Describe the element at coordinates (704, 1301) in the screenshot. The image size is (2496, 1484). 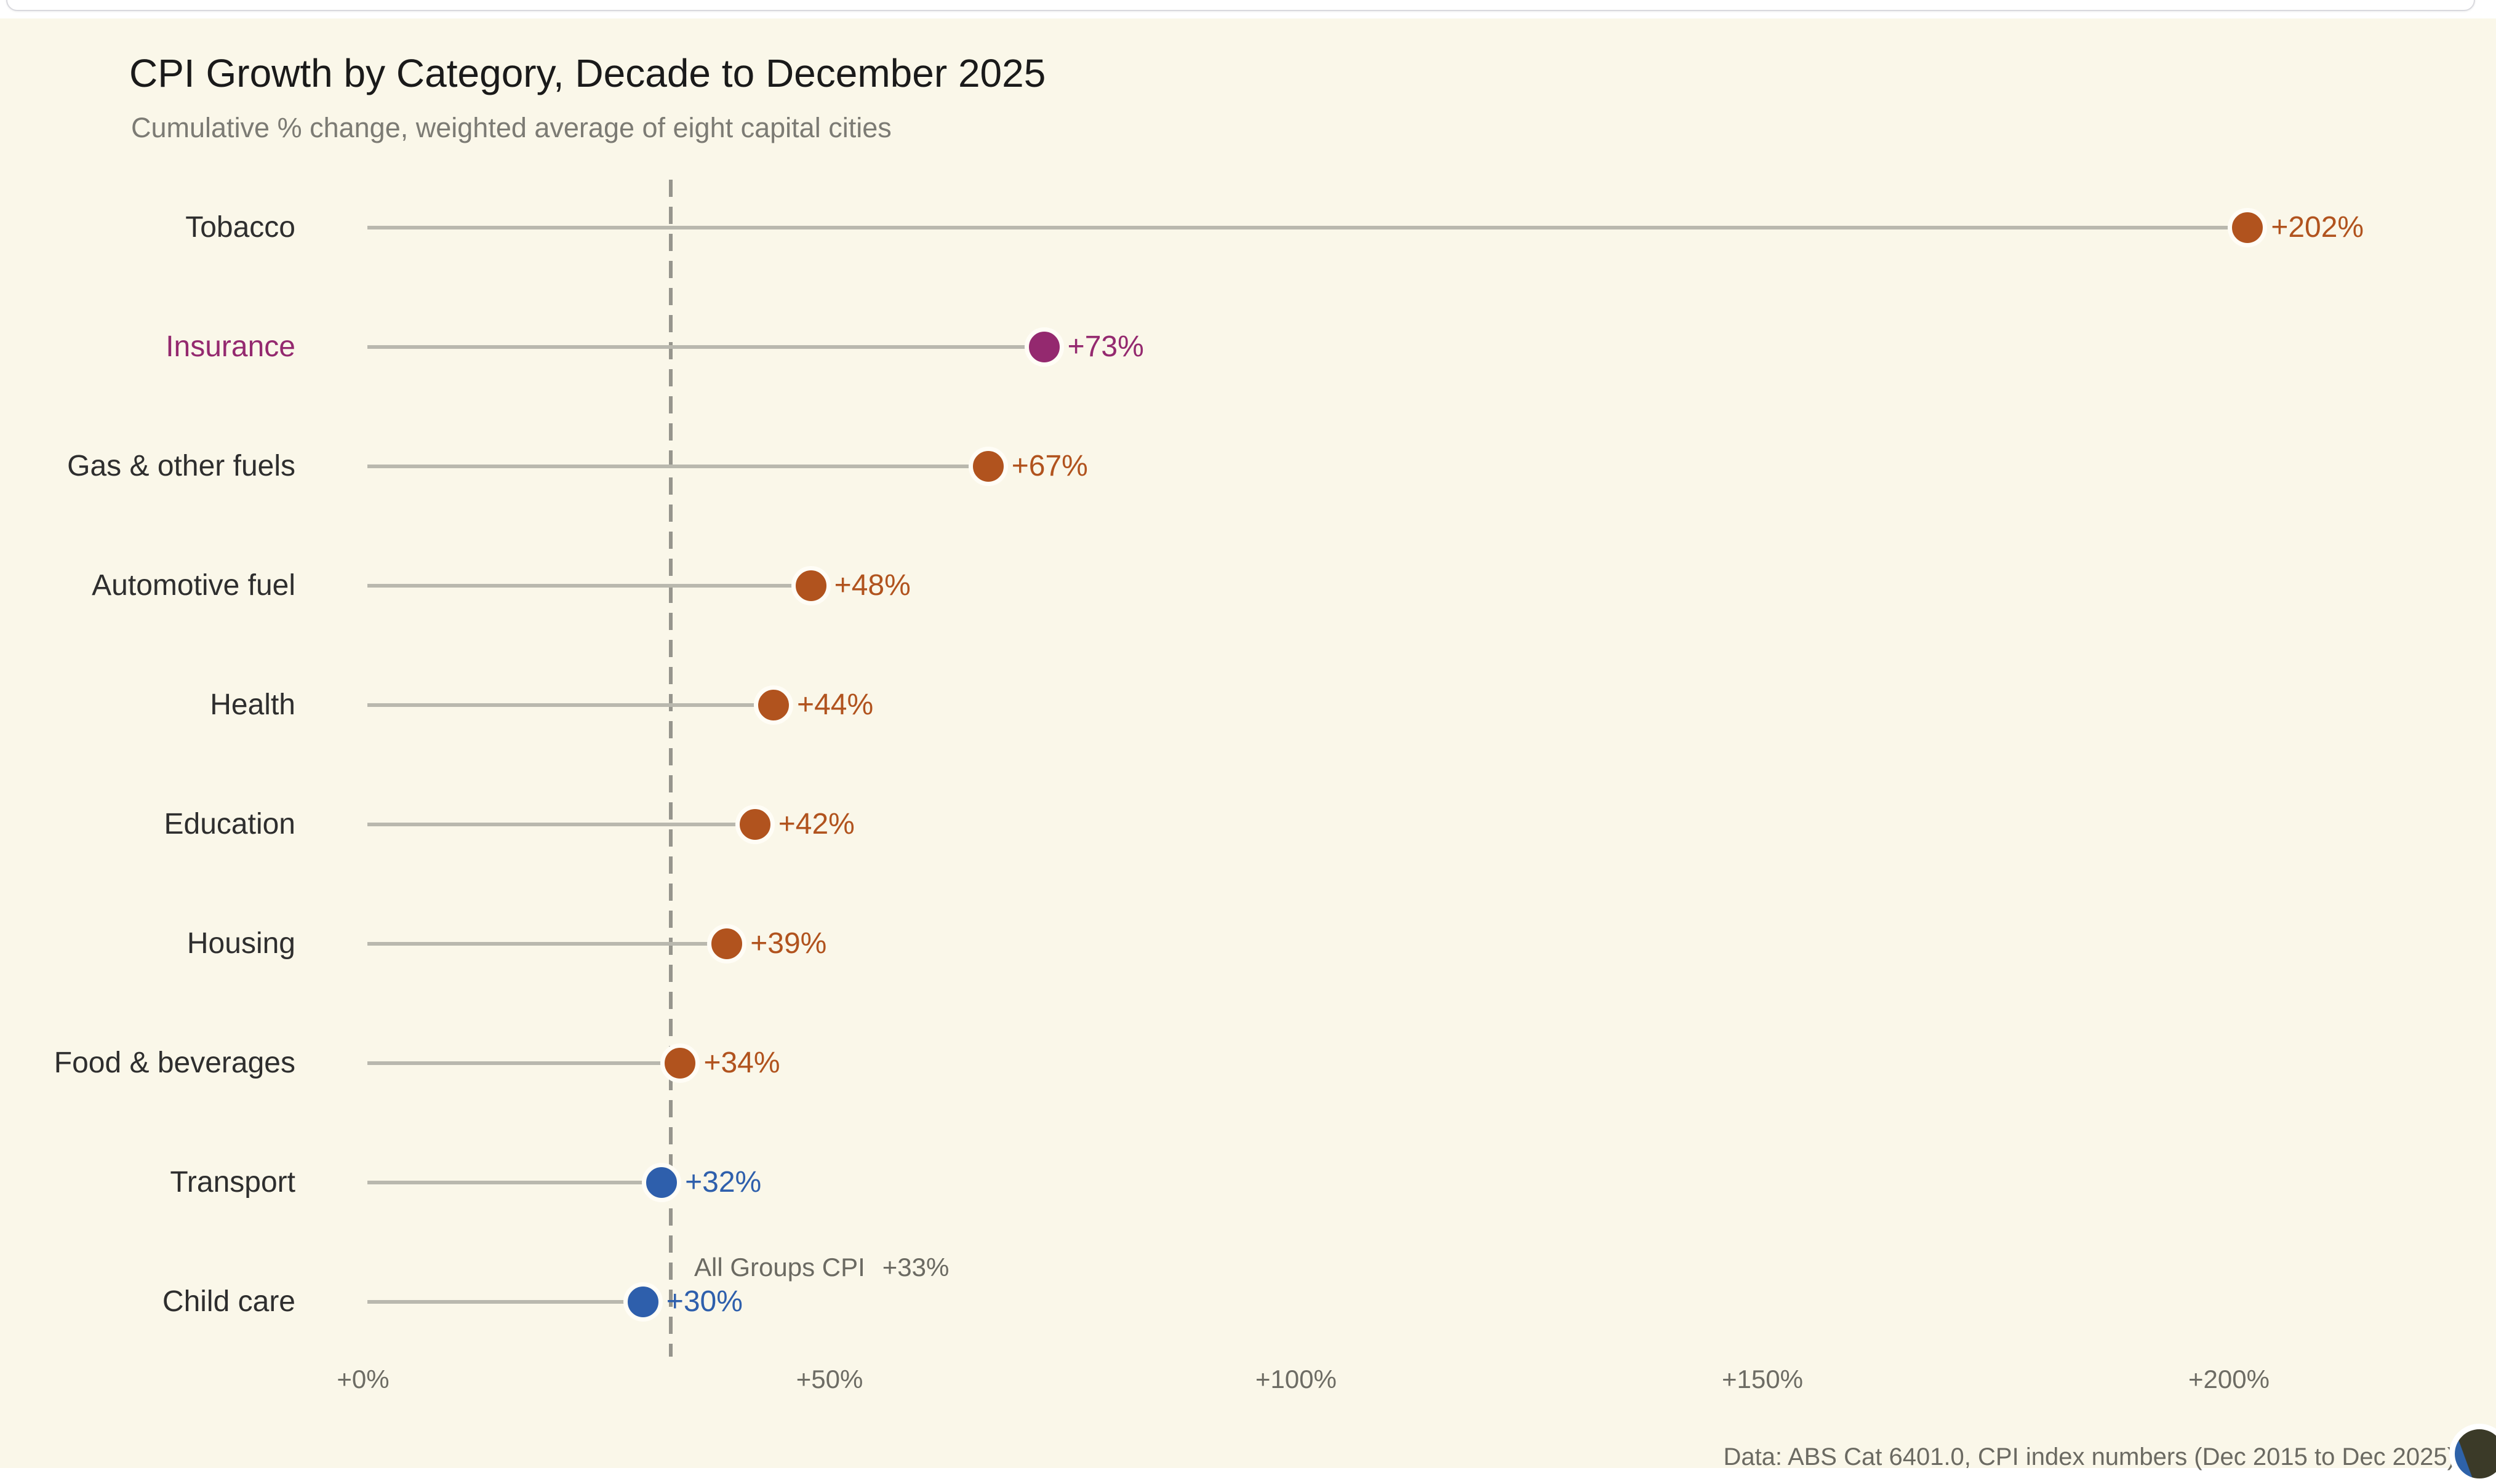
I see `value-label: +30%` at that location.